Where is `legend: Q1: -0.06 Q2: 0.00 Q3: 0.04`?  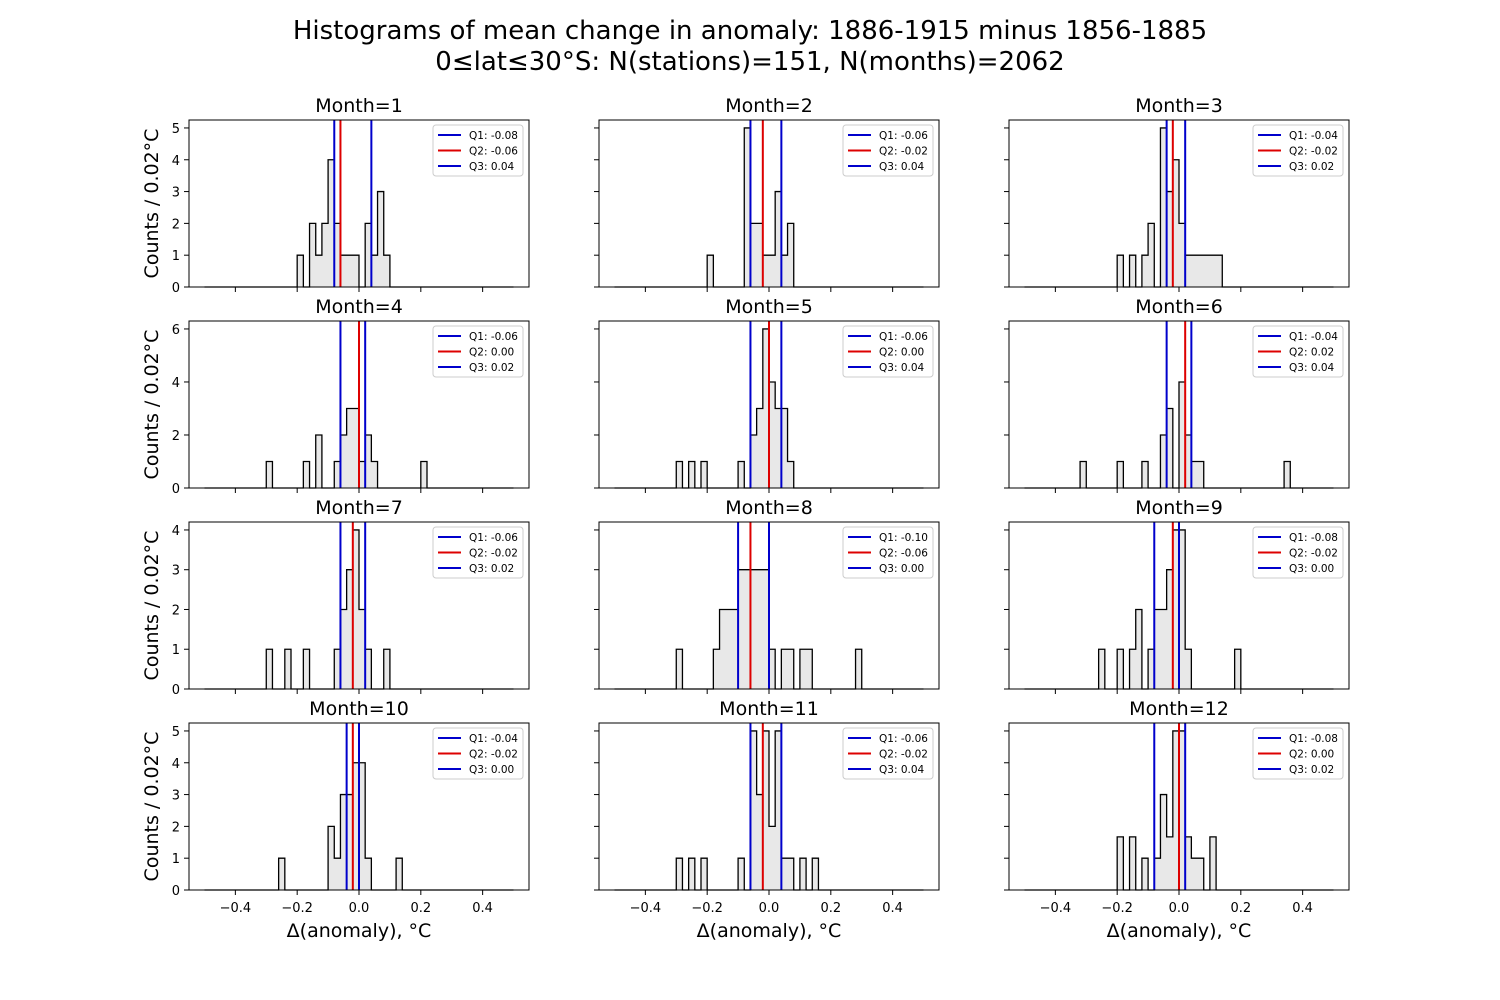
legend: Q1: -0.06 Q2: 0.00 Q3: 0.04 is located at coordinates (888, 351).